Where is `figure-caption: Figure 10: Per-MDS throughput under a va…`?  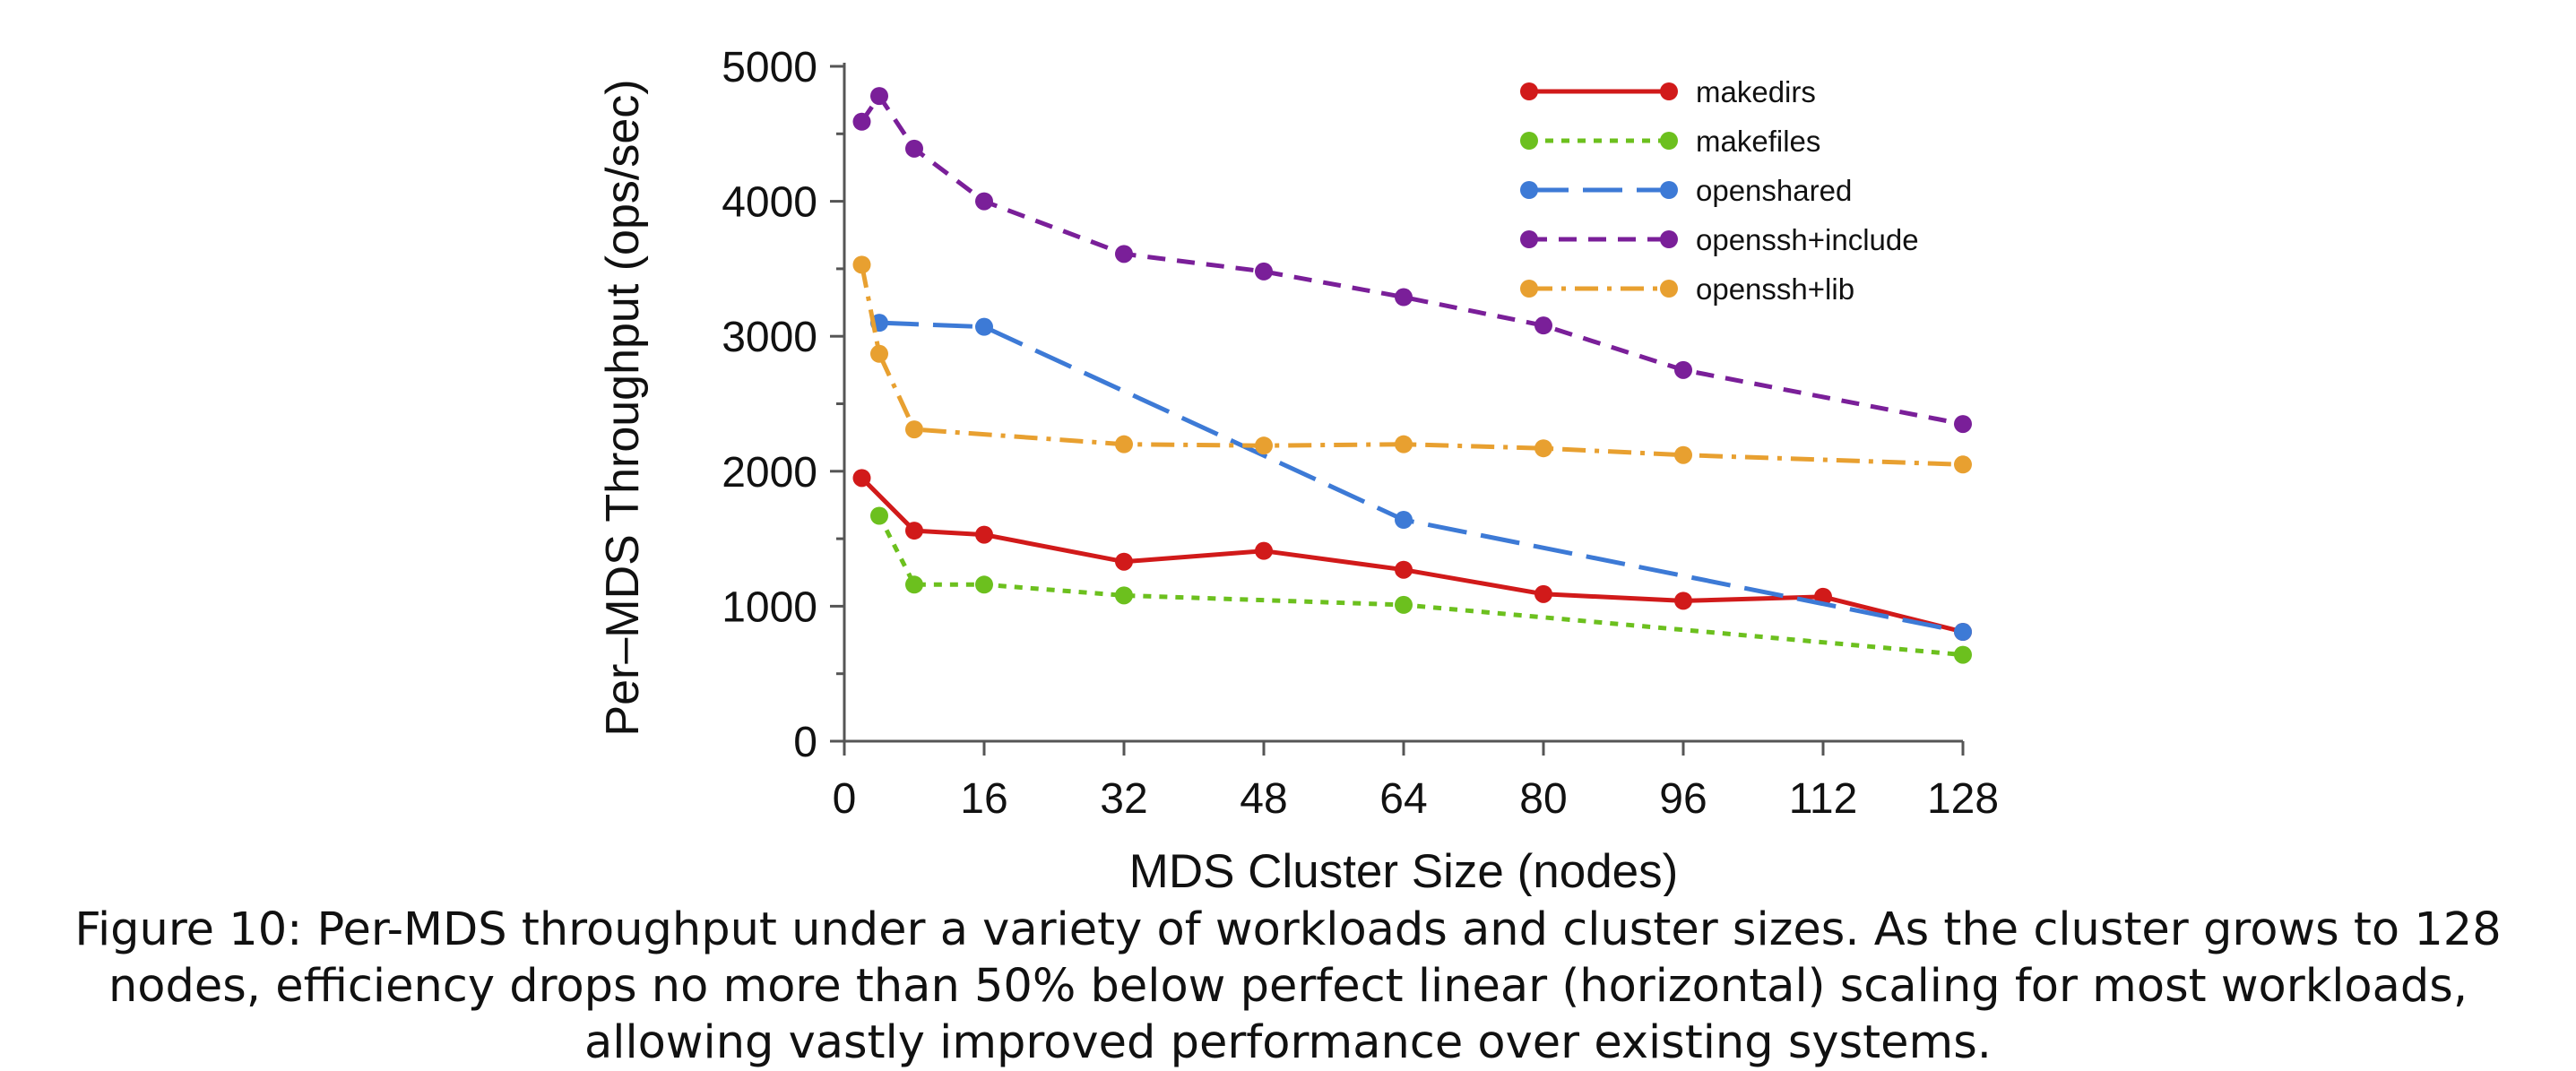
figure-caption: Figure 10: Per-MDS throughput under a va… is located at coordinates (1288, 986).